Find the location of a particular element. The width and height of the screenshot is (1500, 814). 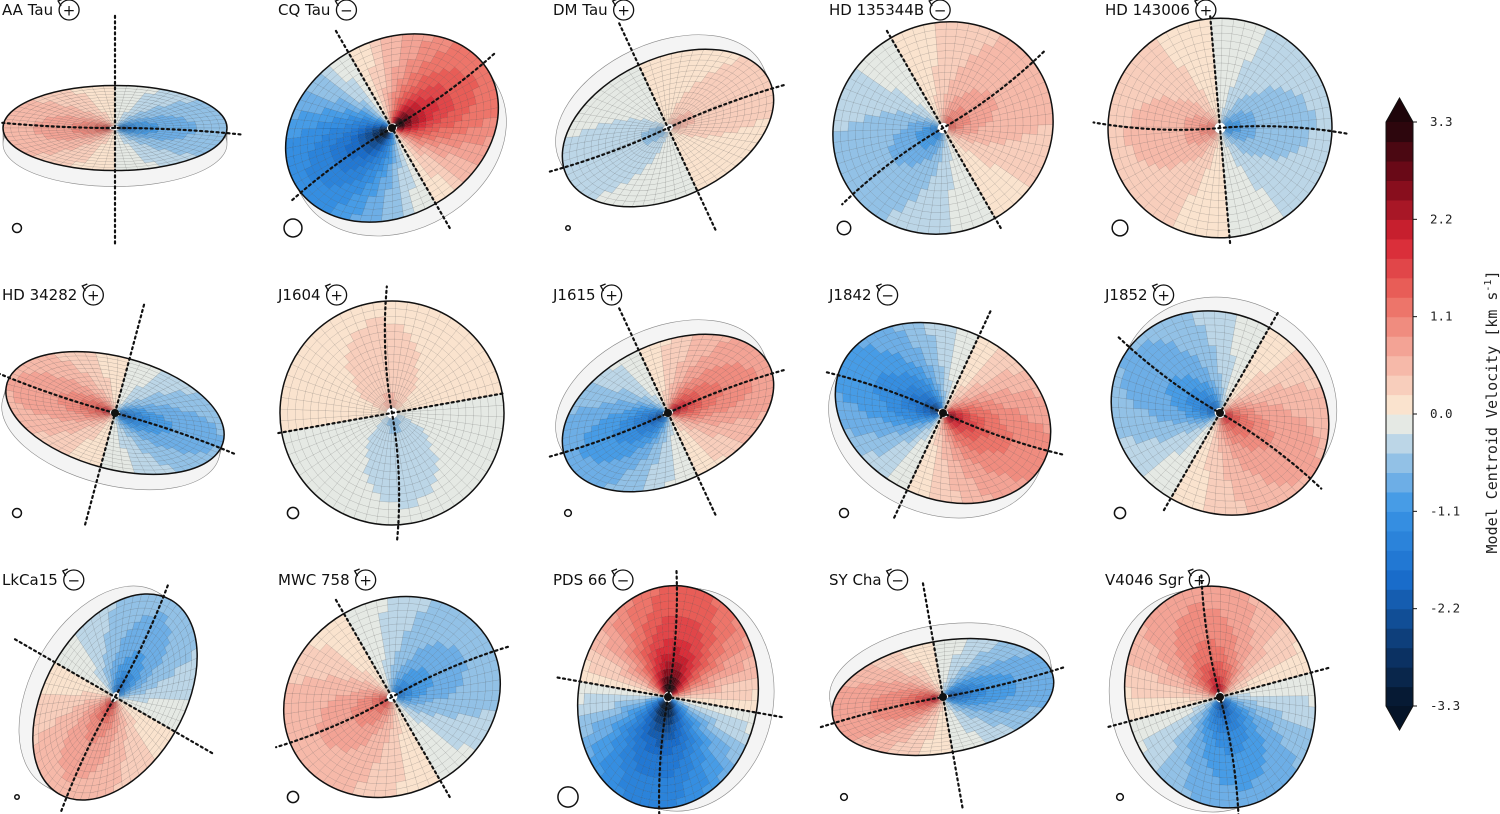

panel-hd-135344b: HD 135344B − is located at coordinates (941, 118).